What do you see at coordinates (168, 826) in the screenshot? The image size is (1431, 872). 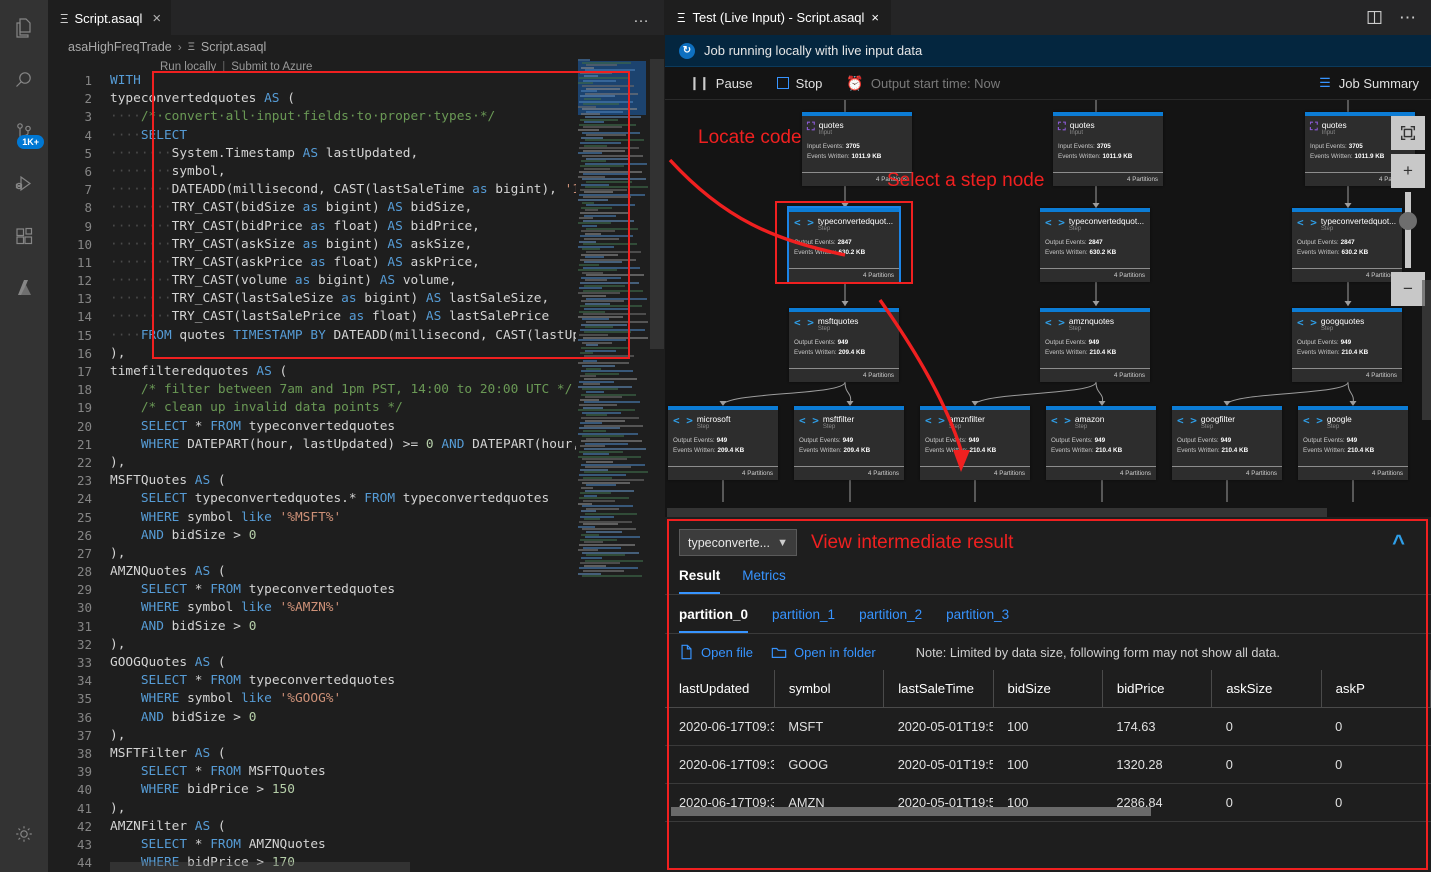 I see `code-text: AMZNFilter AS (` at bounding box center [168, 826].